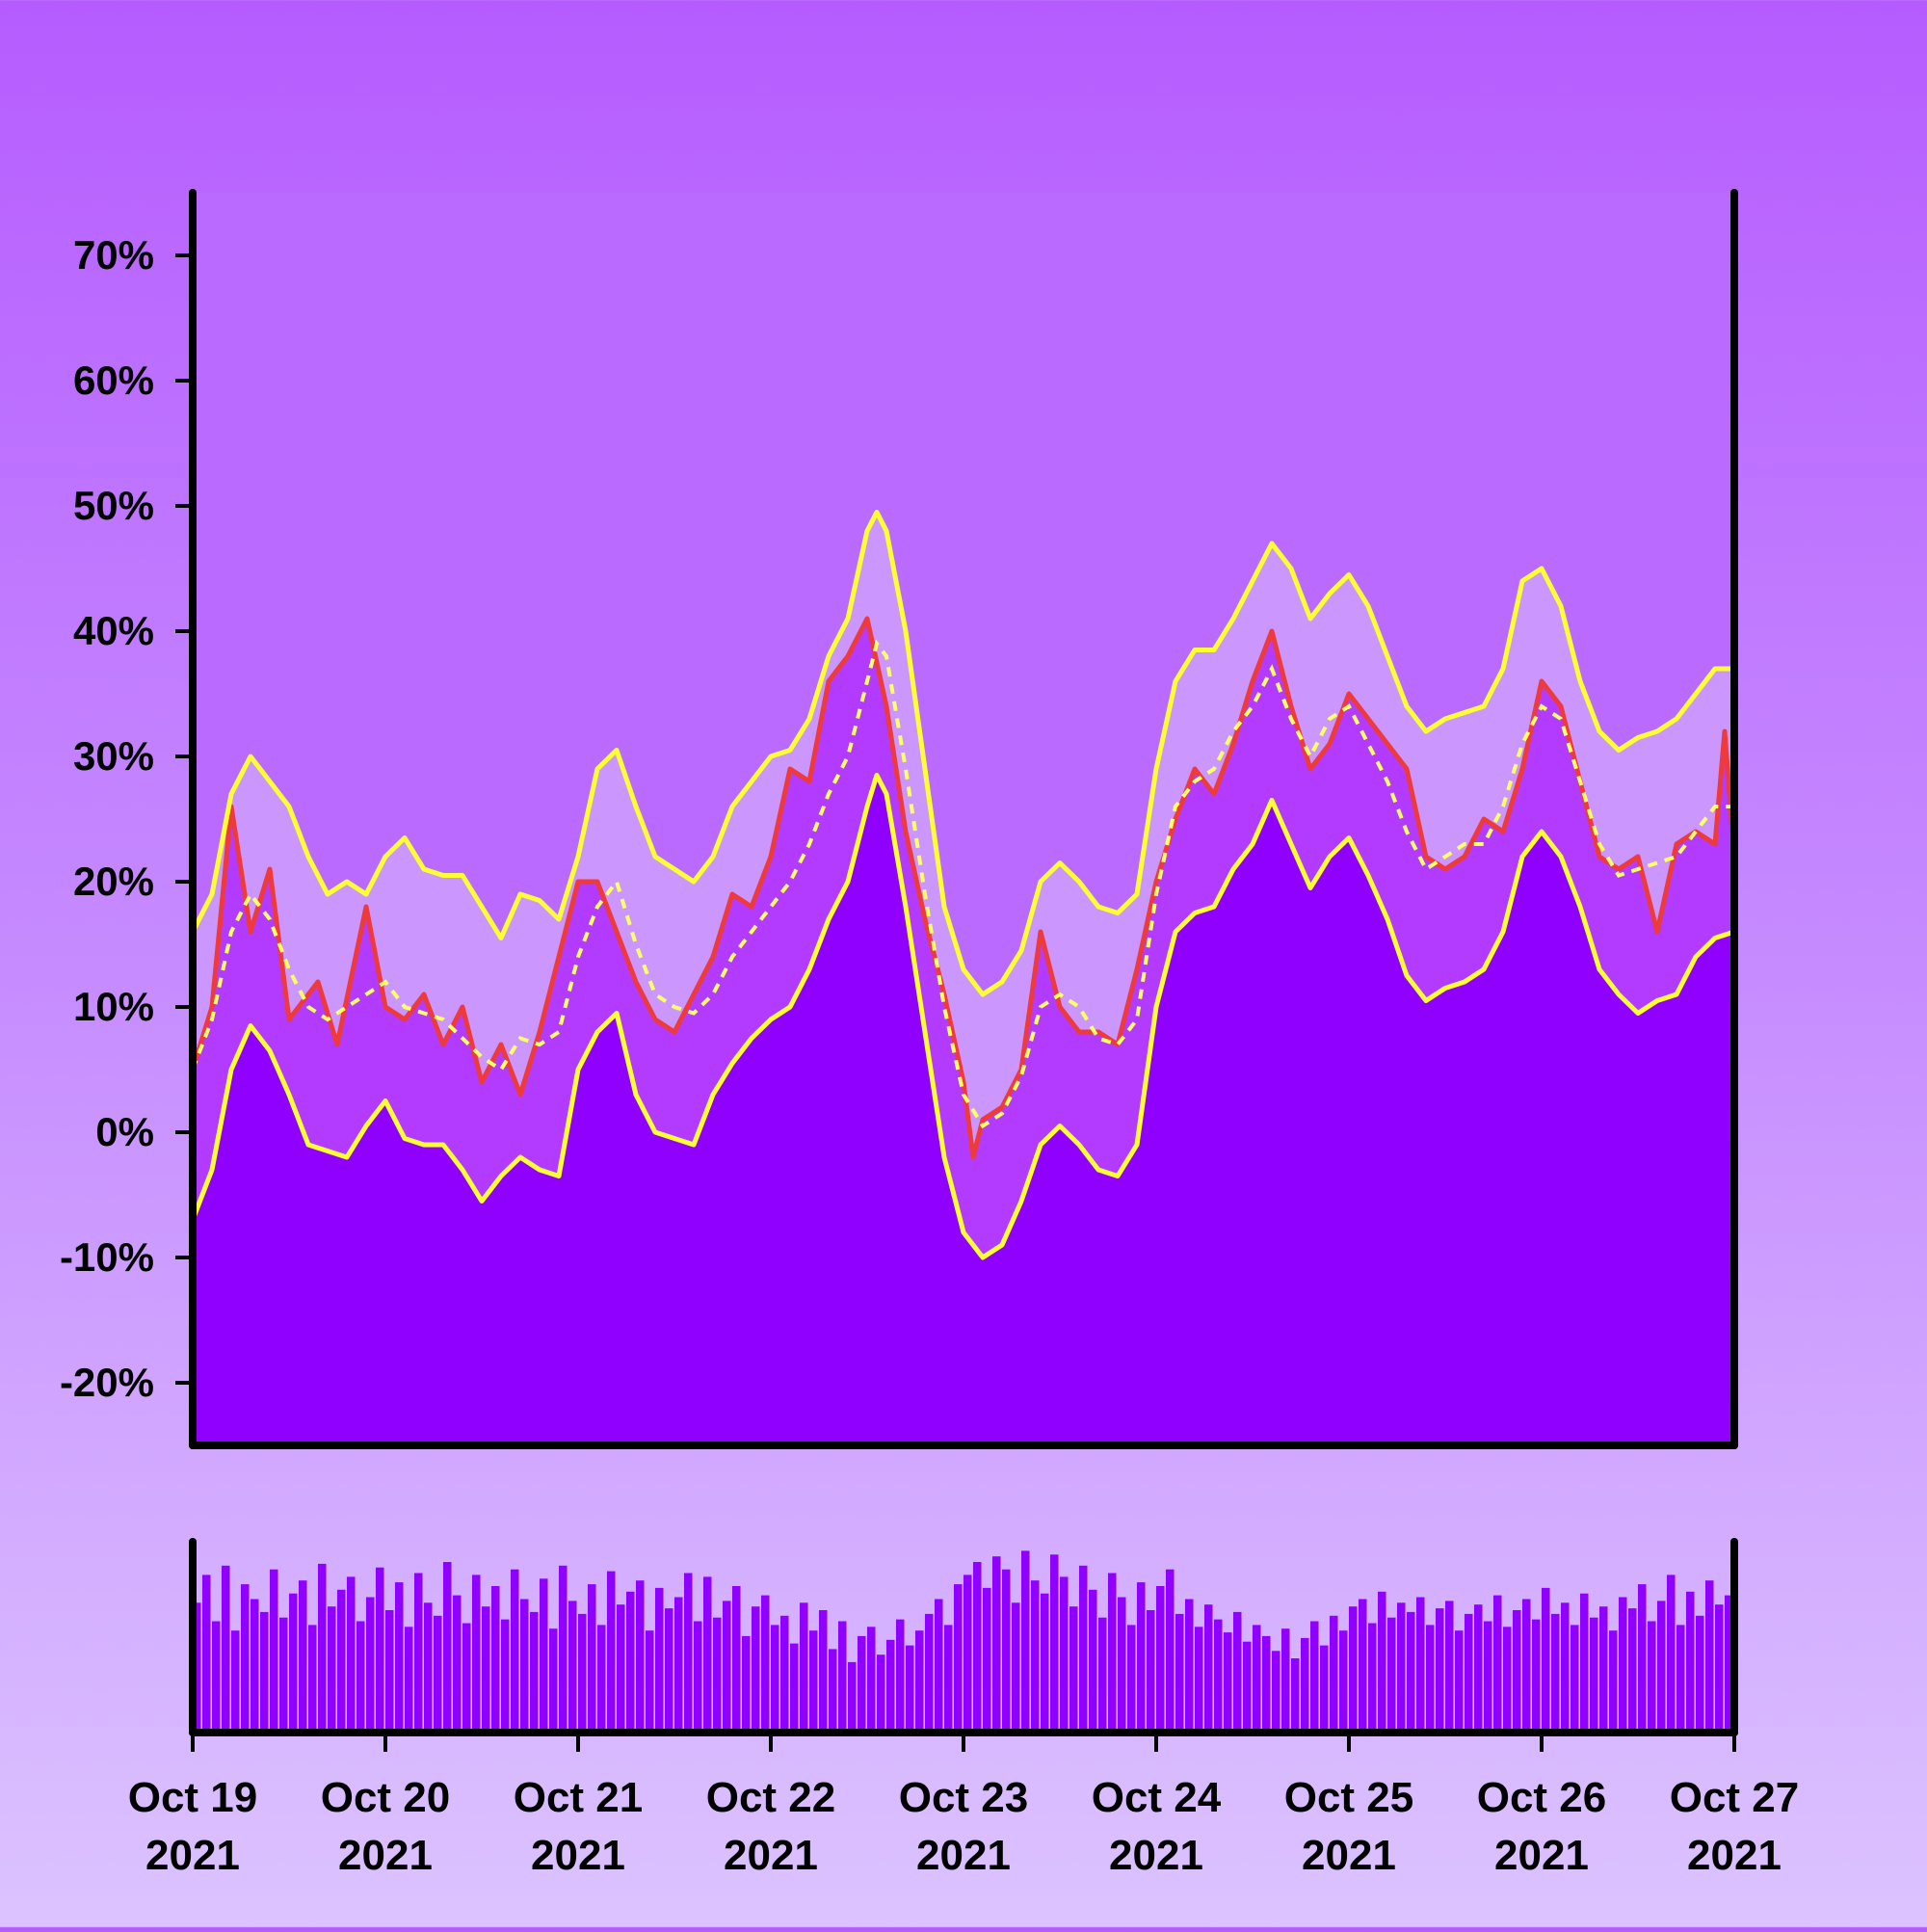 This screenshot has width=1927, height=1932. What do you see at coordinates (113, 1006) in the screenshot?
I see `y-tick-label: 10%` at bounding box center [113, 1006].